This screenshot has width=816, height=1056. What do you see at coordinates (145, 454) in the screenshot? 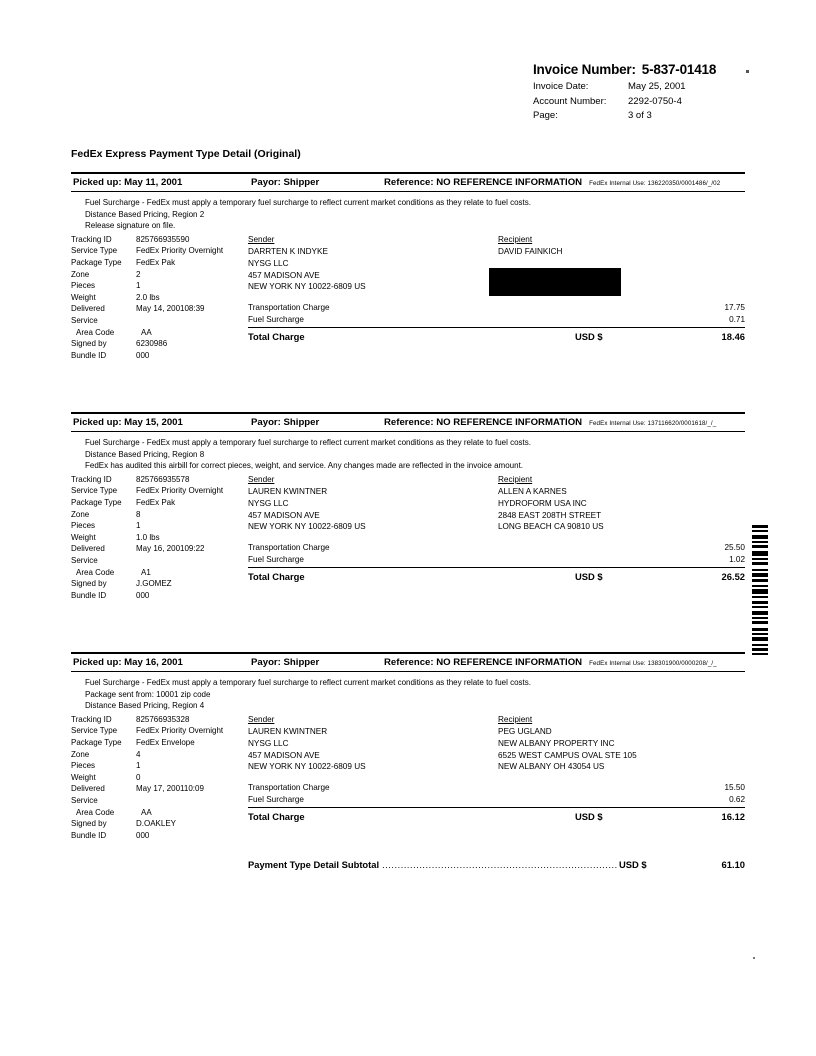
I see `note-line: Distance Based Pricing, Region 8` at bounding box center [145, 454].